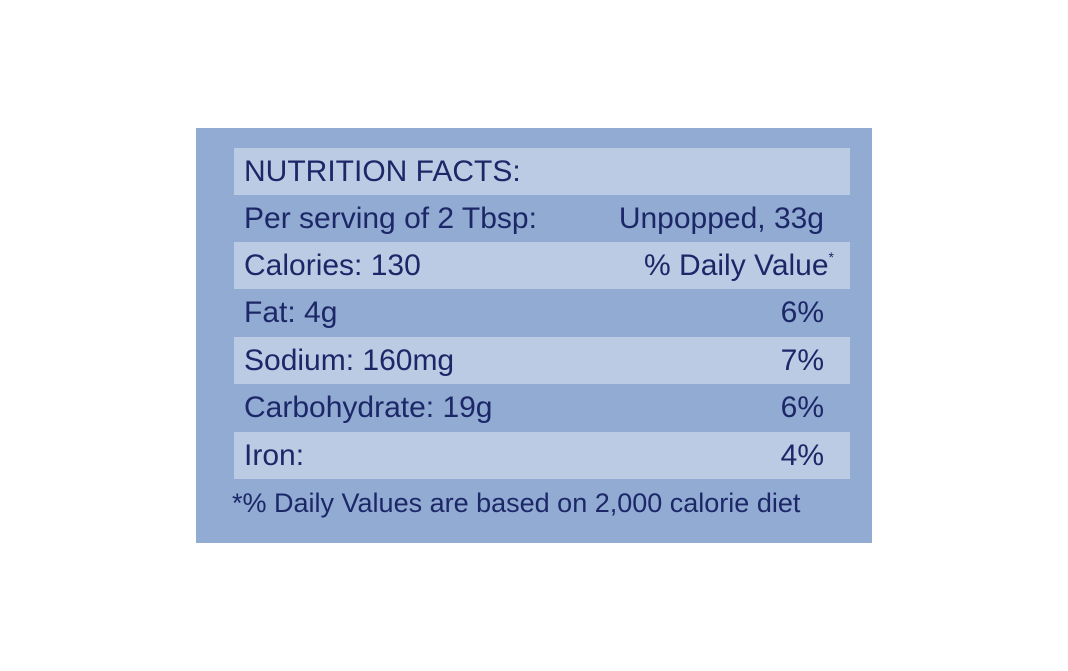 The image size is (1068, 671). Describe the element at coordinates (721, 218) in the screenshot. I see `serving-amount: Unpopped, 33g` at that location.